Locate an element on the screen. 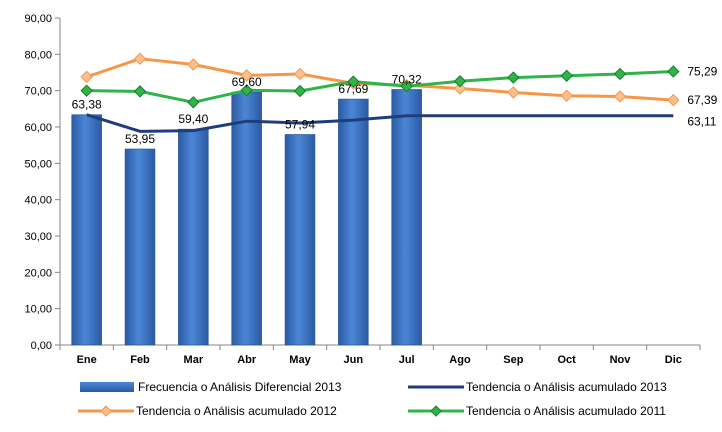 Image resolution: width=722 pixels, height=432 pixels. x-tick-label: Abr is located at coordinates (247, 360).